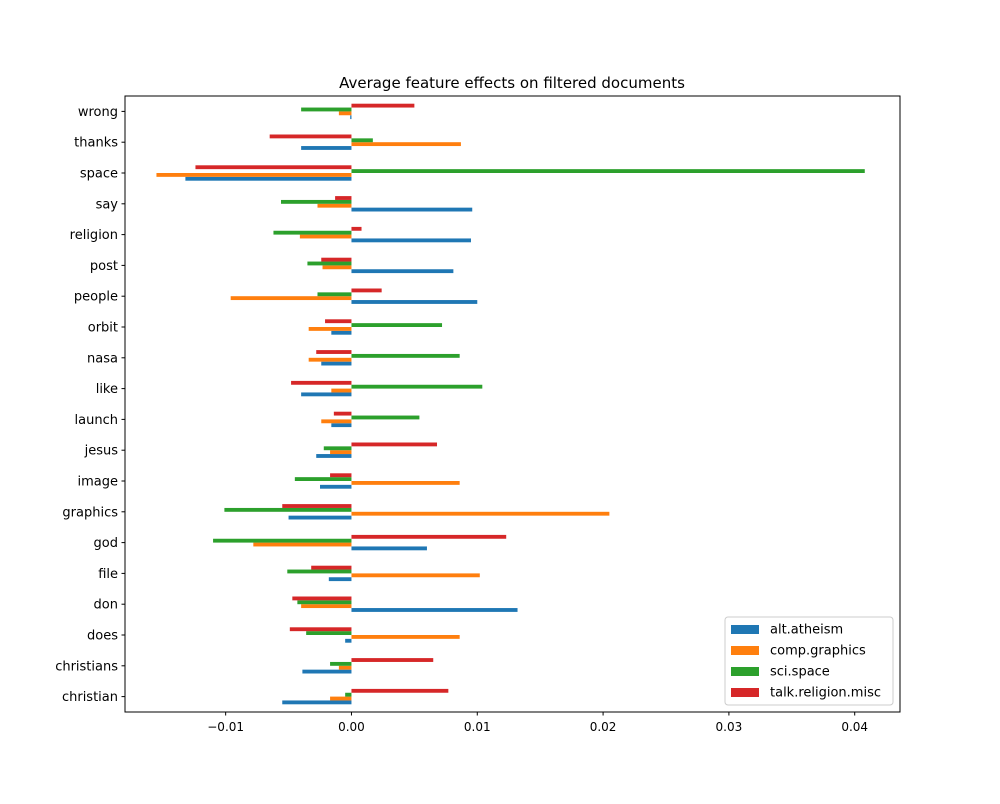  Describe the element at coordinates (322, 598) in the screenshot. I see `bar-talk-religion-misc-don` at that location.